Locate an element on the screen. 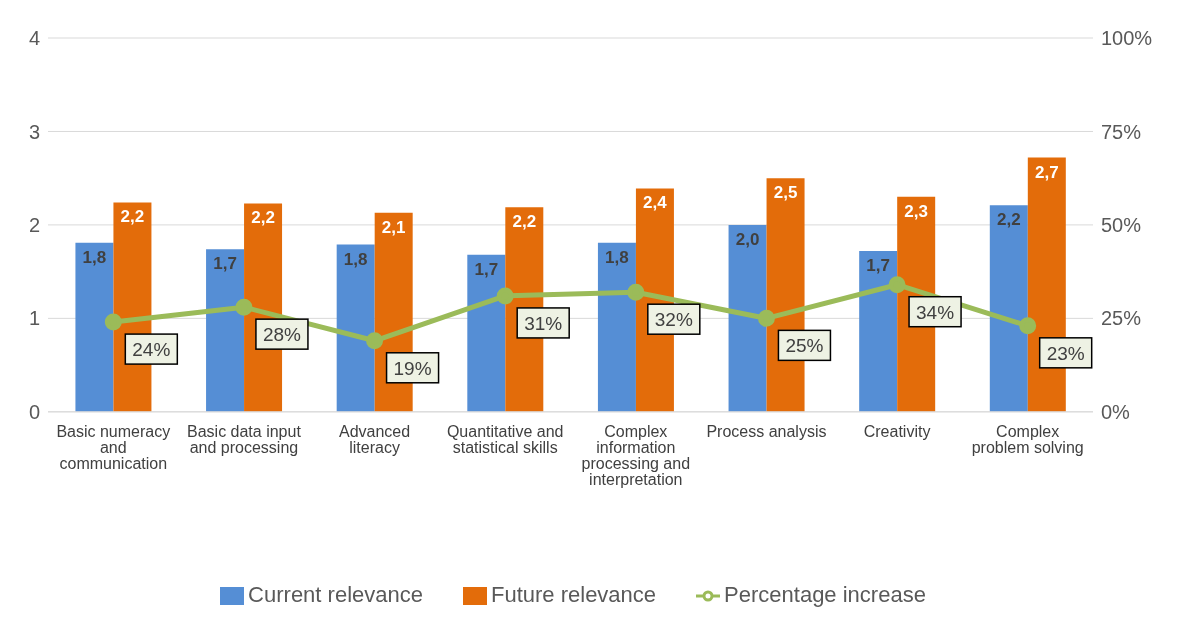 The height and width of the screenshot is (640, 1195). x-tick-label: Complex problem solving is located at coordinates (1027, 440).